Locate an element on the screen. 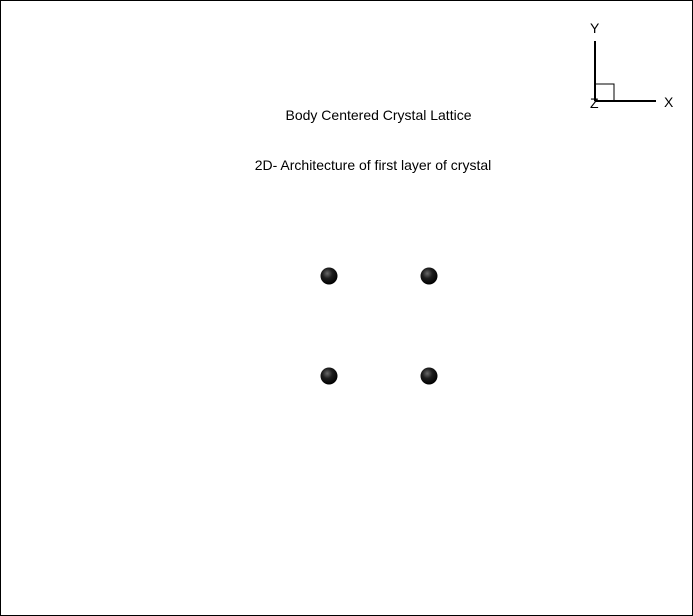 The height and width of the screenshot is (616, 693). right-angle-marker is located at coordinates (604, 92).